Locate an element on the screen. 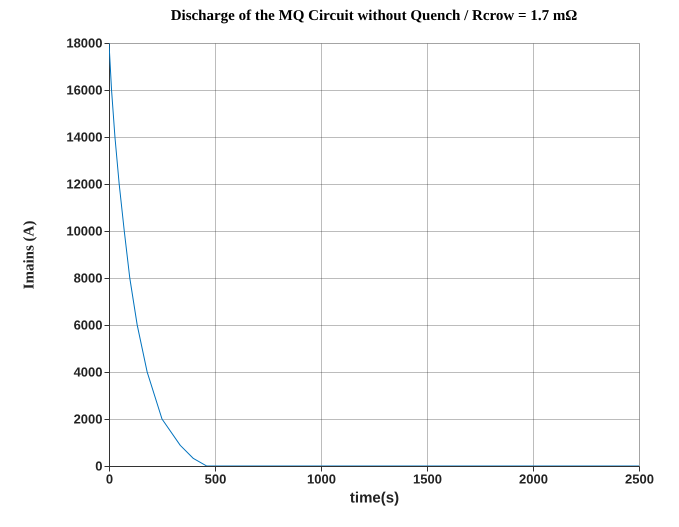  y-tick-label: 0 is located at coordinates (98, 466).